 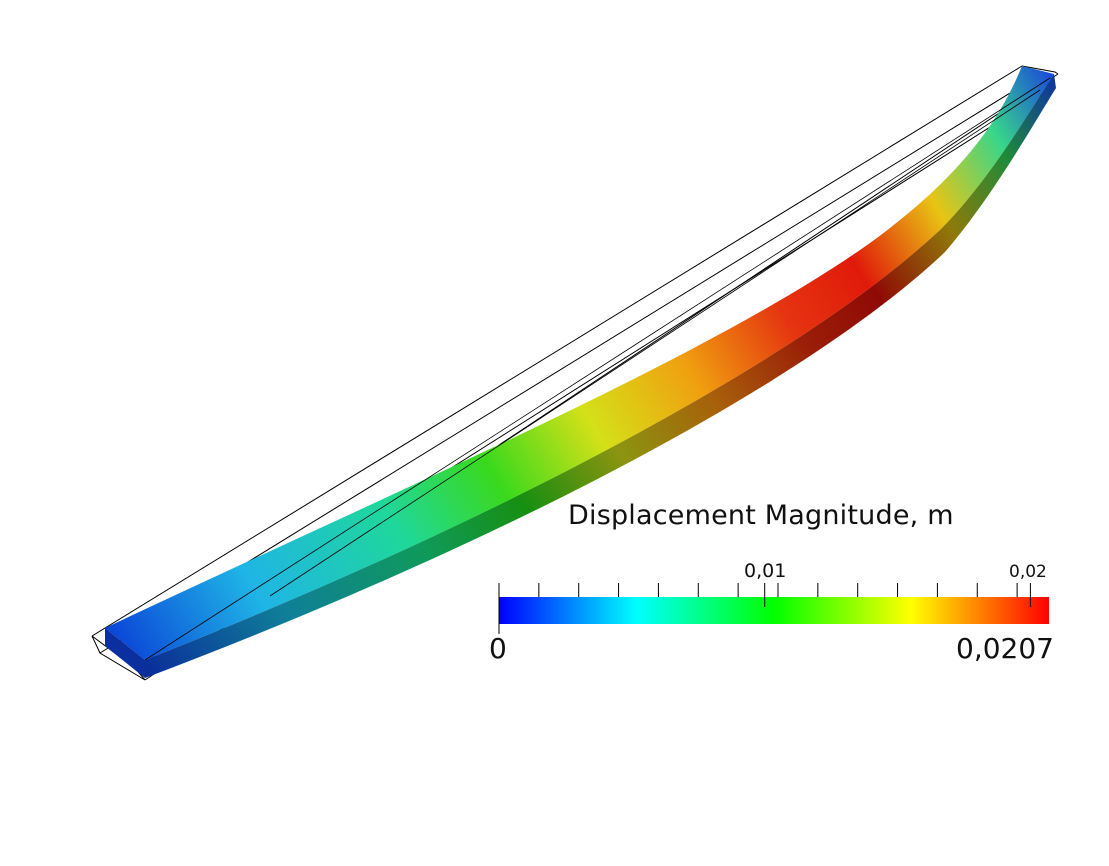 I want to click on colorbar-bar, so click(x=774, y=610).